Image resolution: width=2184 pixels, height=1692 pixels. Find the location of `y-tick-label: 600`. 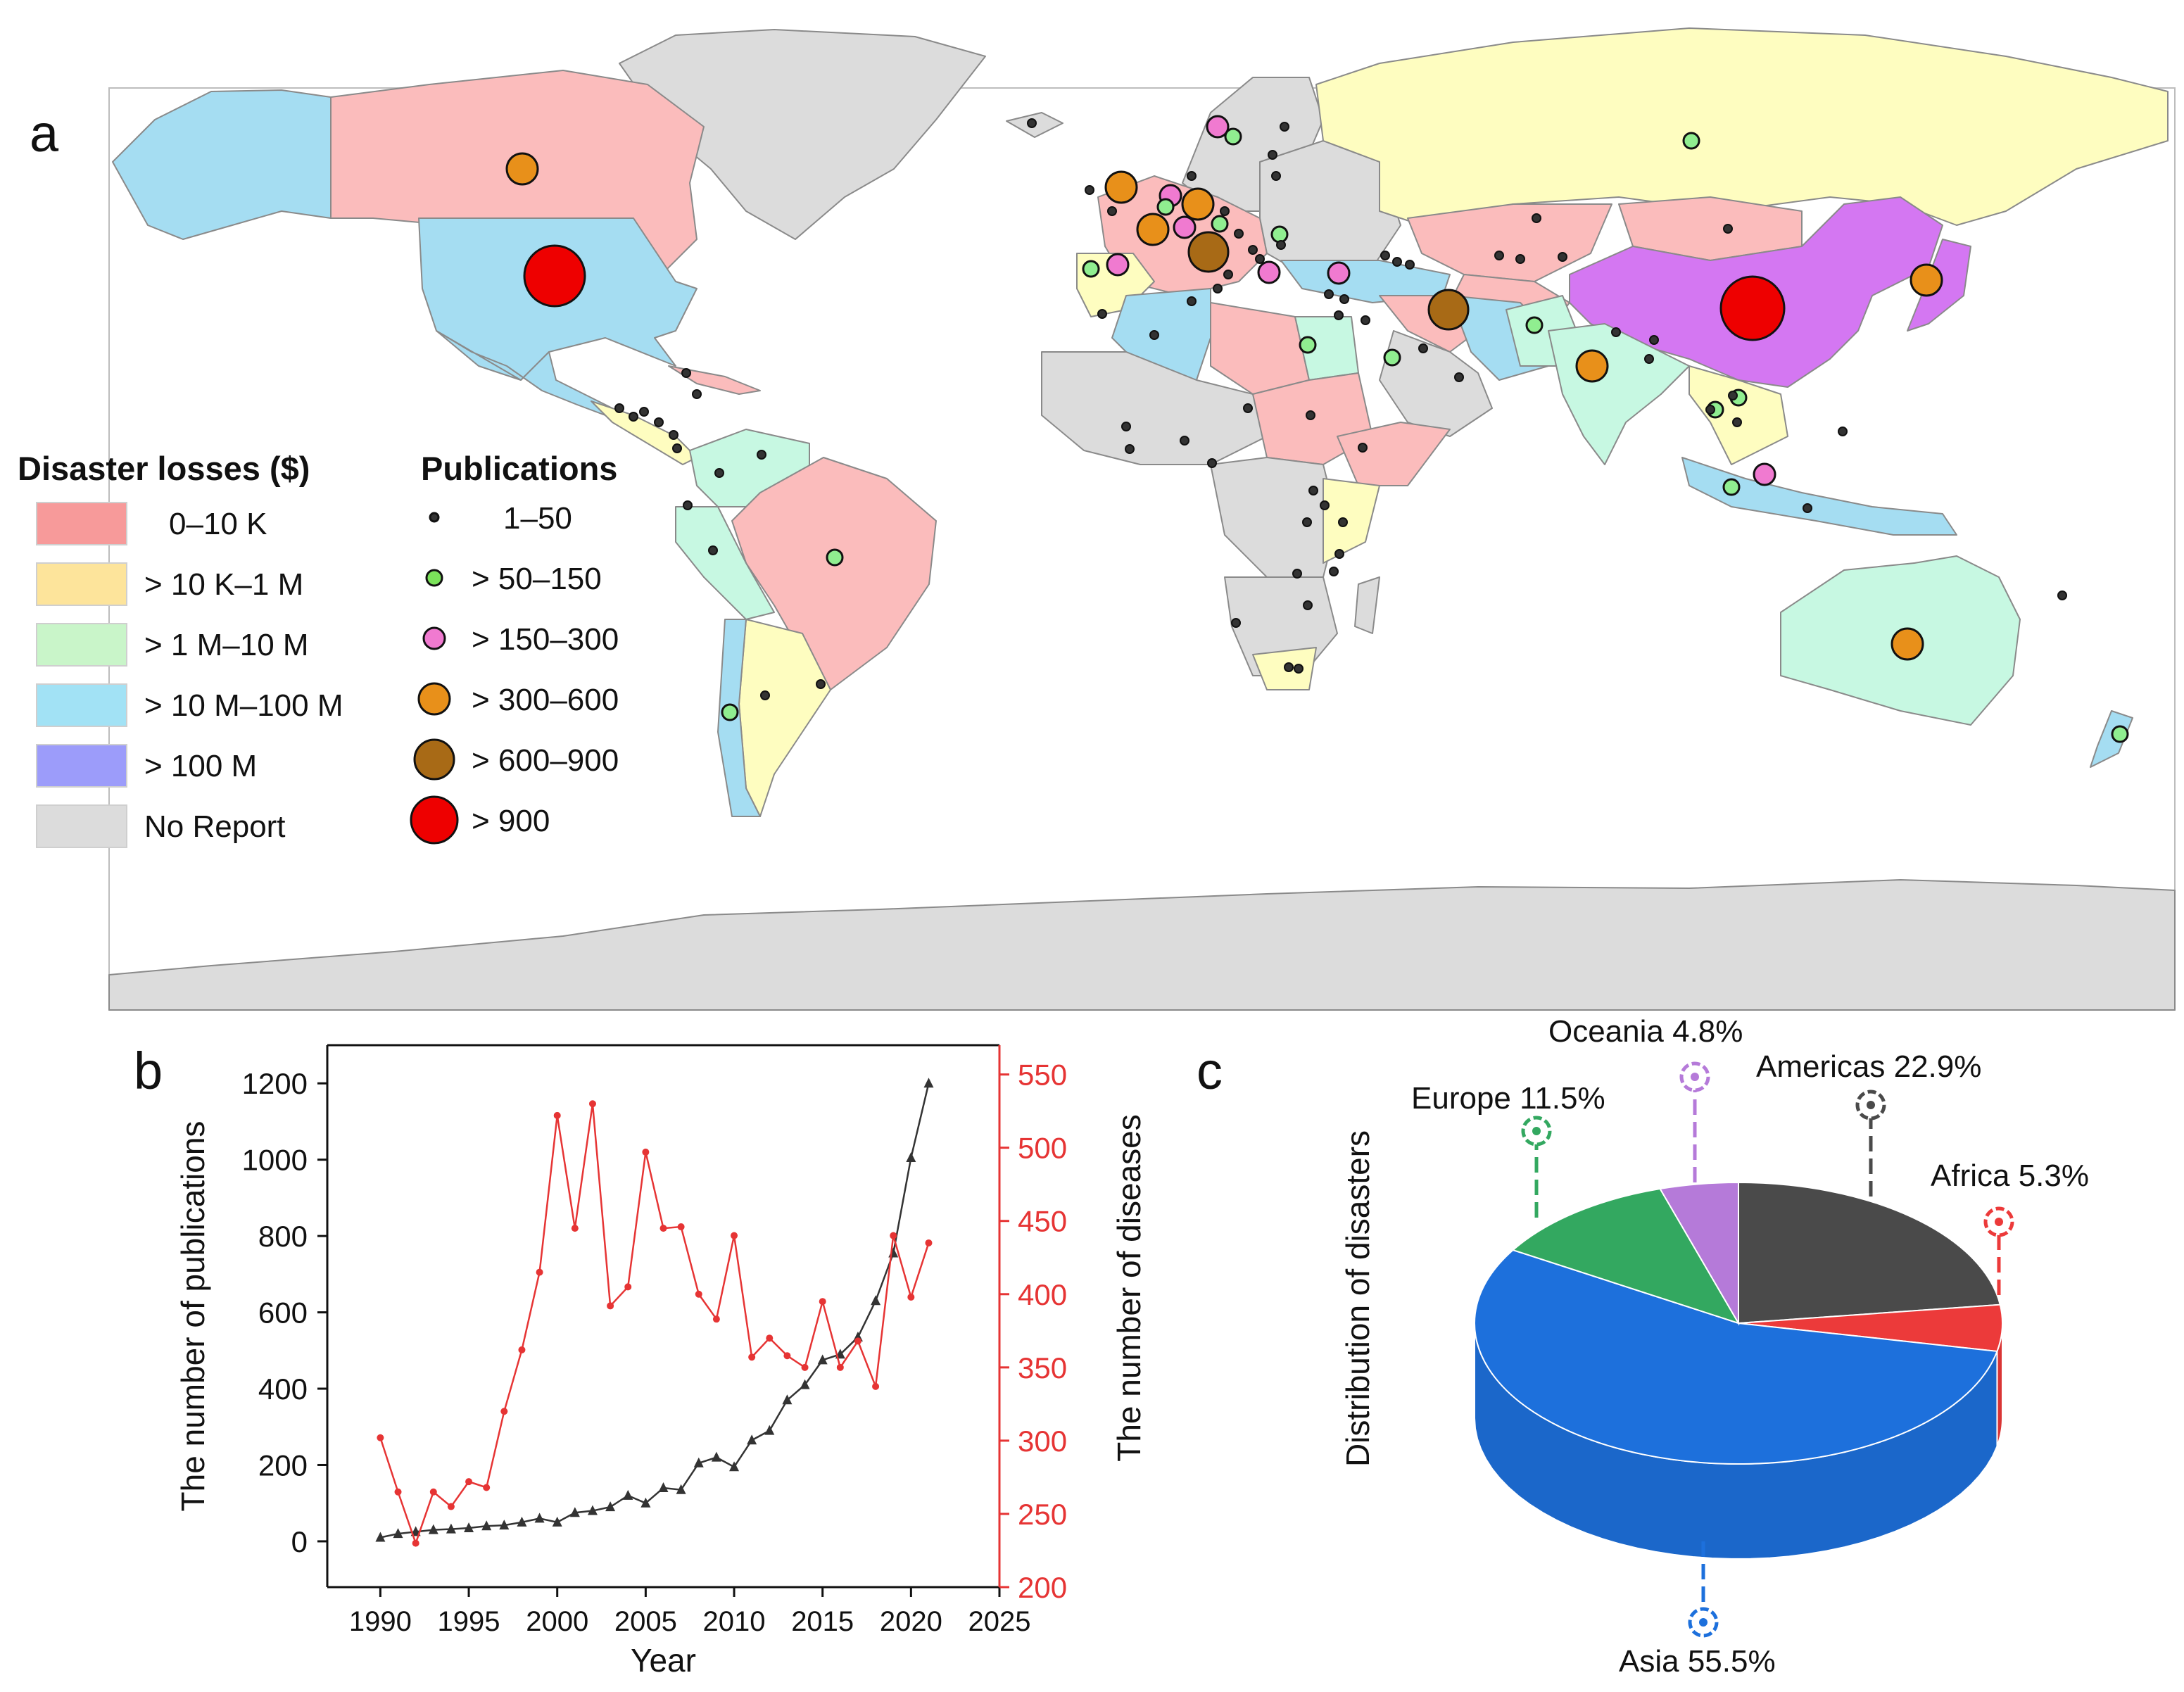

y-tick-label: 600 is located at coordinates (283, 1313).